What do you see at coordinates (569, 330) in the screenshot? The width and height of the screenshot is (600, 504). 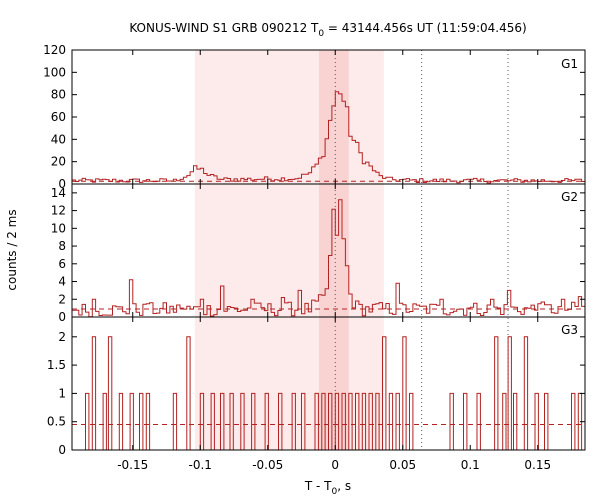 I see `panel-label-g3: G3` at bounding box center [569, 330].